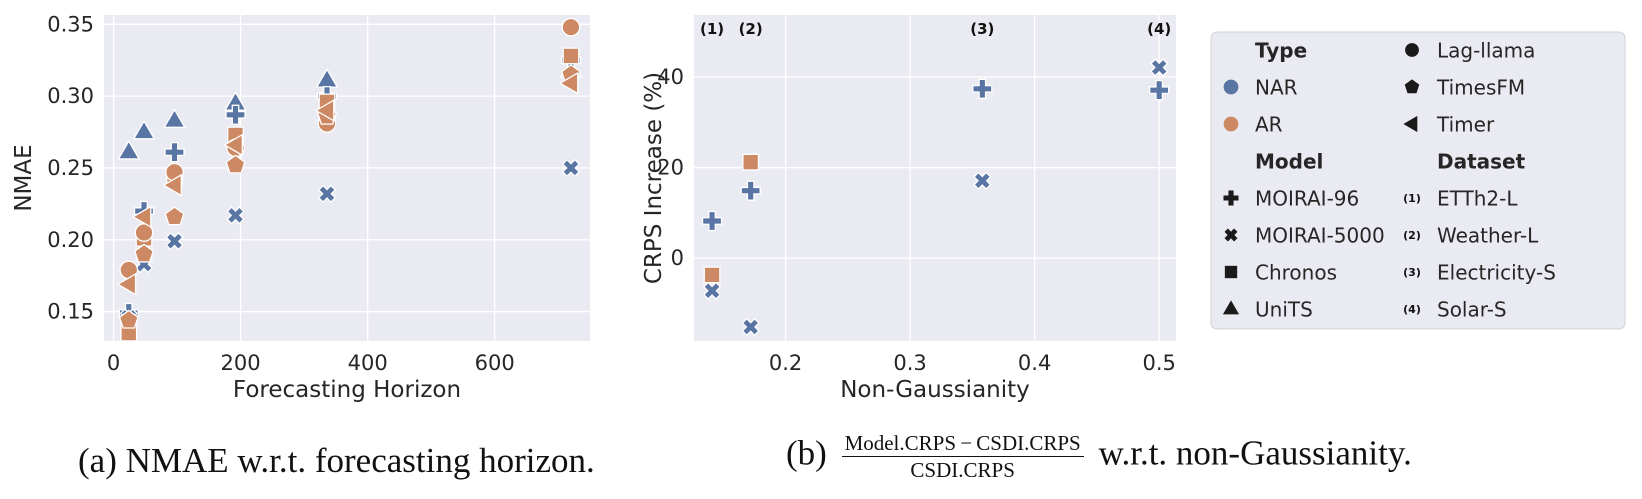  I want to click on caption-b-numerator: Model.CRPS − CSDI.CRPS, so click(962, 444).